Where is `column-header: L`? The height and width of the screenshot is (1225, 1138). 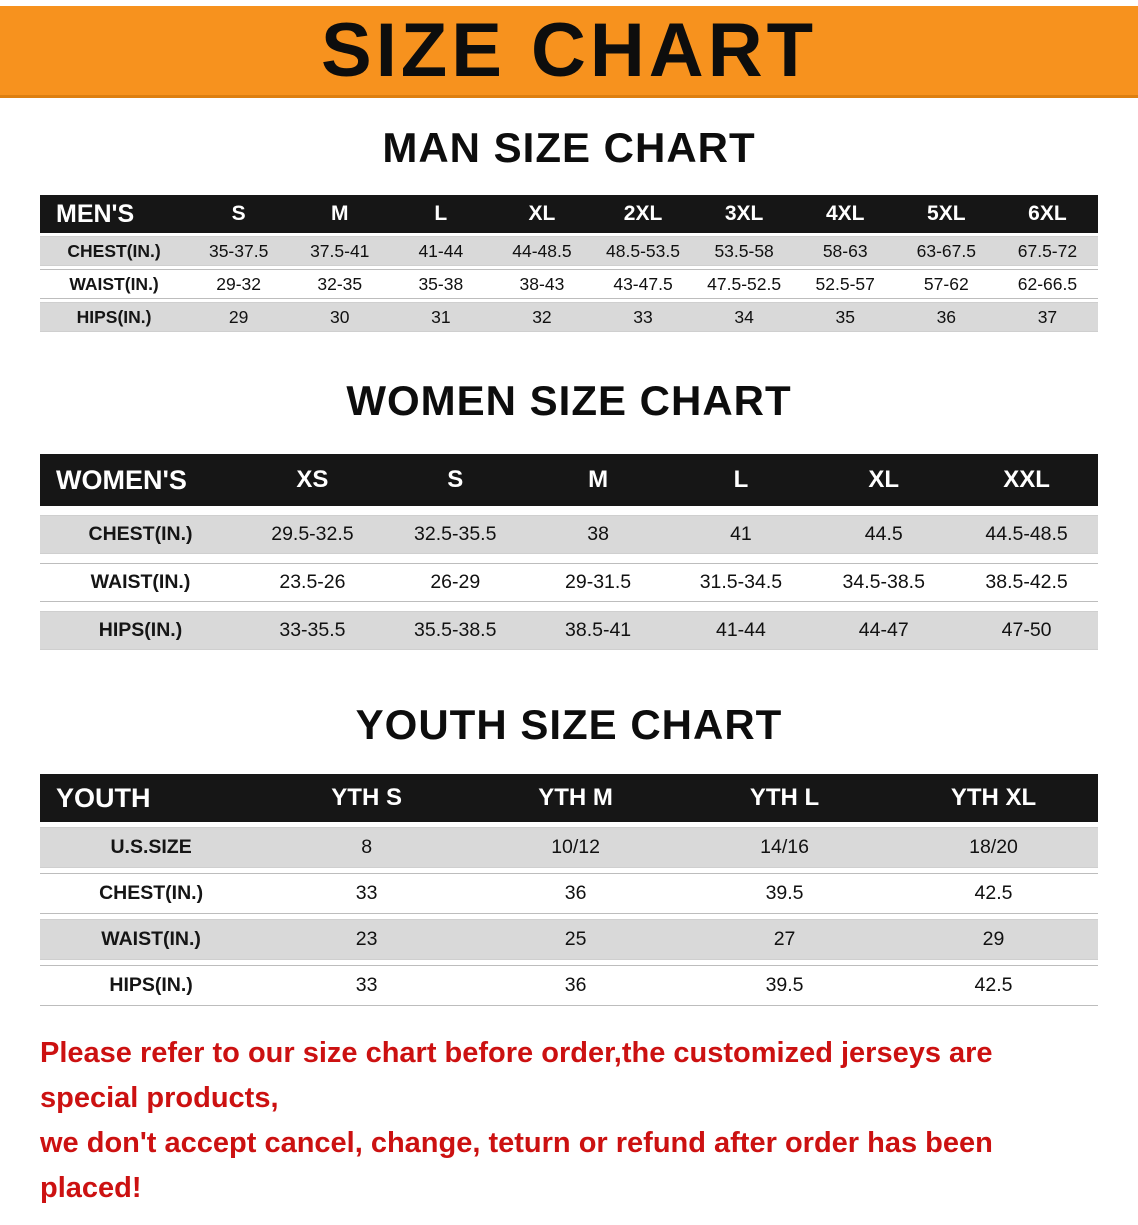
column-header: L is located at coordinates (741, 480).